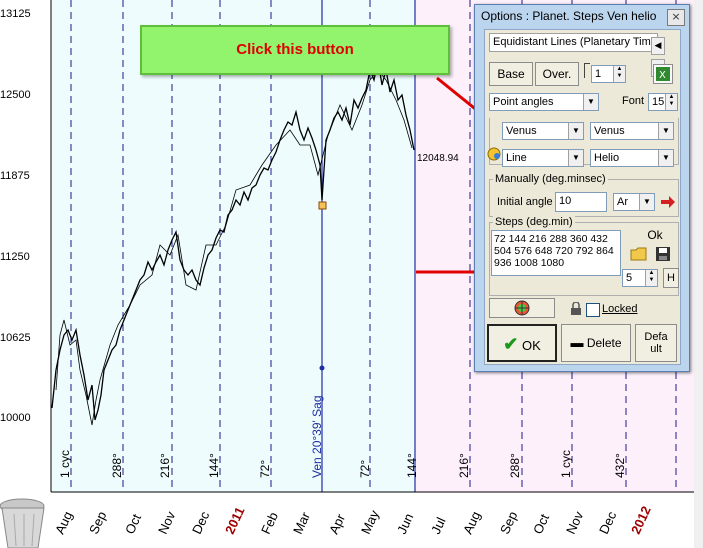 The width and height of the screenshot is (703, 548). Describe the element at coordinates (604, 343) in the screenshot. I see `delete-button-label: Delete` at that location.